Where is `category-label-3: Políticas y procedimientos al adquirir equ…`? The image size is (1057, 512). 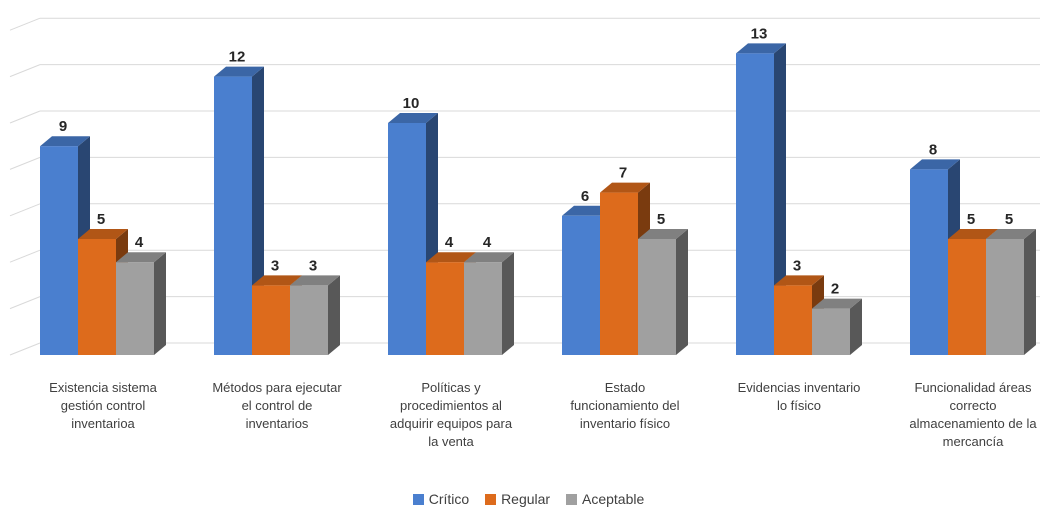 category-label-3: Políticas y procedimientos al adquirir equ… is located at coordinates (451, 414).